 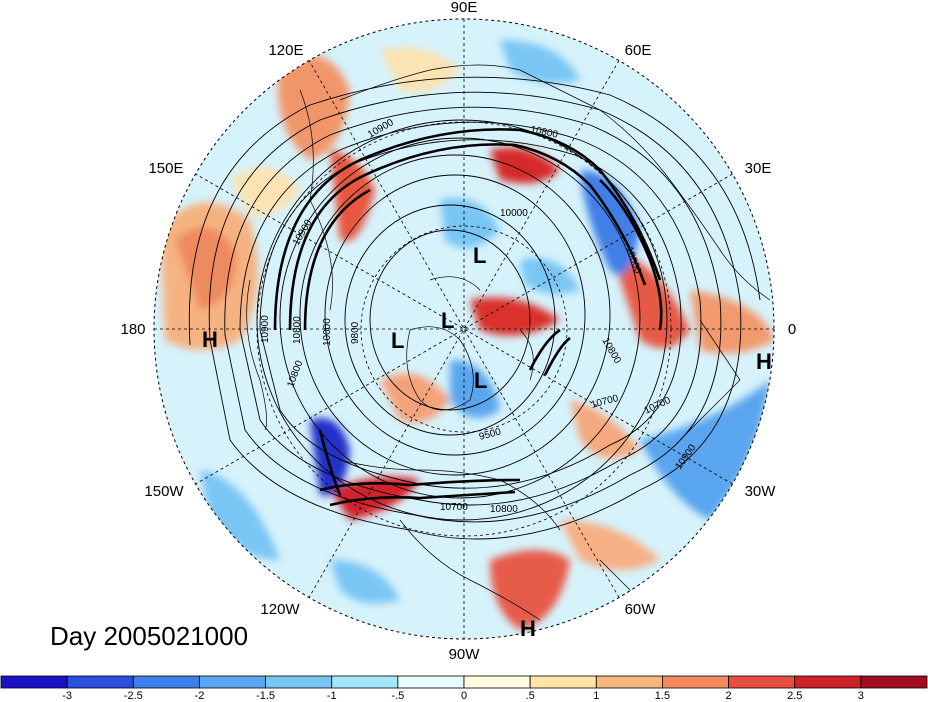 I want to click on lon-label-60w: 60W, so click(x=641, y=609).